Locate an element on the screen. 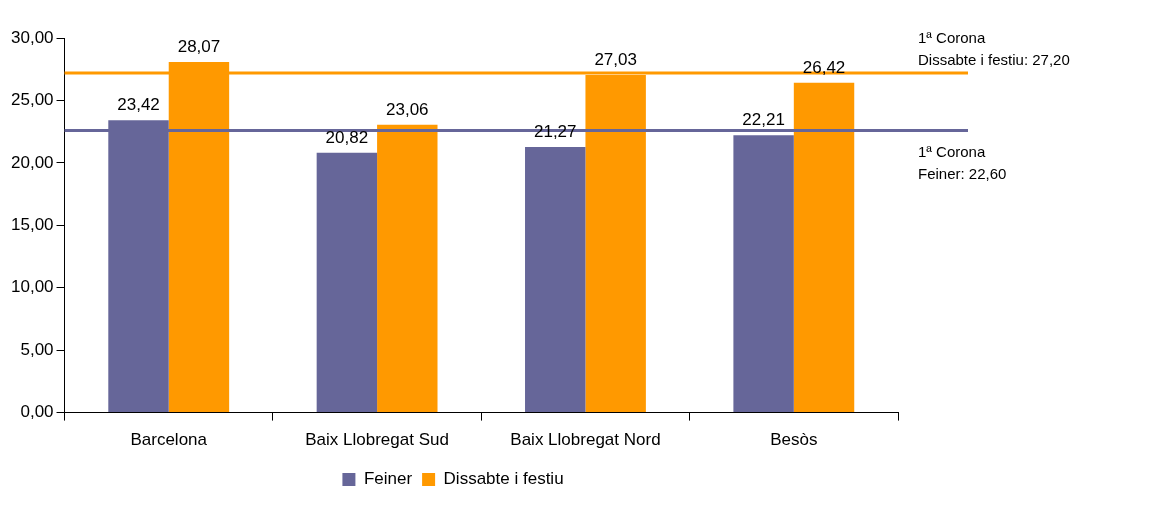  data-label: 27,03 is located at coordinates (615, 60).